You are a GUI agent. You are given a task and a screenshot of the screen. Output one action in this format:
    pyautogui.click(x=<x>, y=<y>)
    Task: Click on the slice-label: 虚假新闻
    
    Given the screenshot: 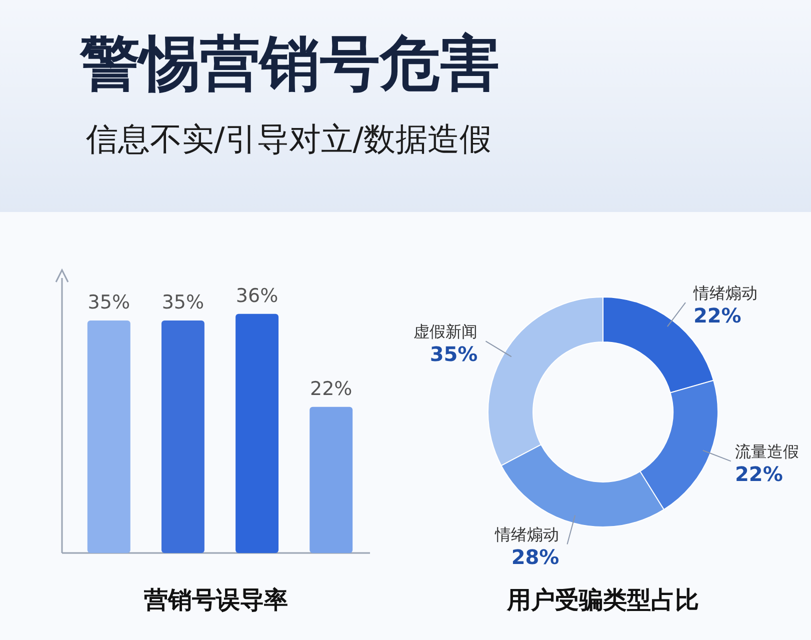 What is the action you would take?
    pyautogui.click(x=446, y=332)
    